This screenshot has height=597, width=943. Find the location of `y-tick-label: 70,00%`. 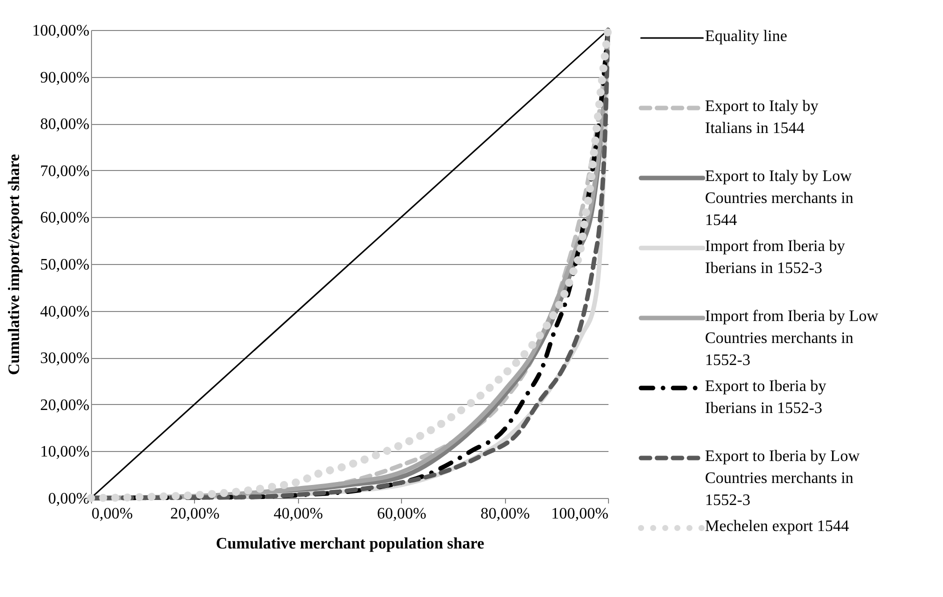

y-tick-label: 70,00% is located at coordinates (65, 171).